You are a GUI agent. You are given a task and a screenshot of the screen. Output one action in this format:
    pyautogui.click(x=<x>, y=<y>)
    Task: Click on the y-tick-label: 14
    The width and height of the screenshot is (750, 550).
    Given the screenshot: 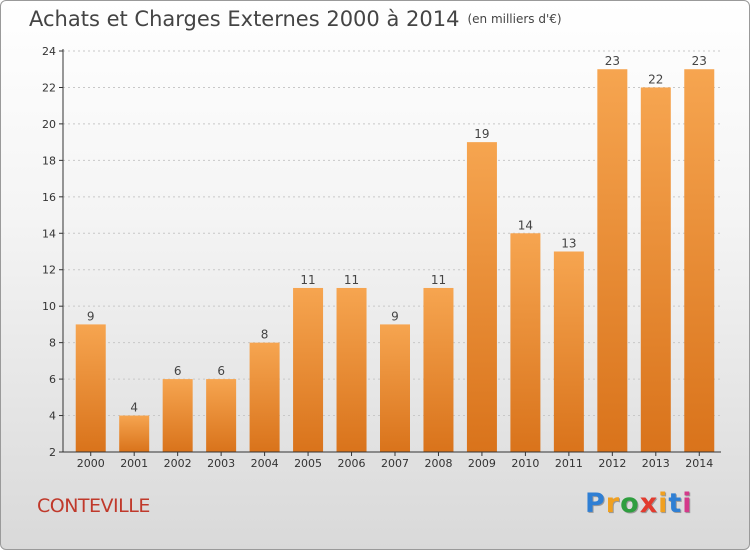 What is the action you would take?
    pyautogui.click(x=49, y=233)
    